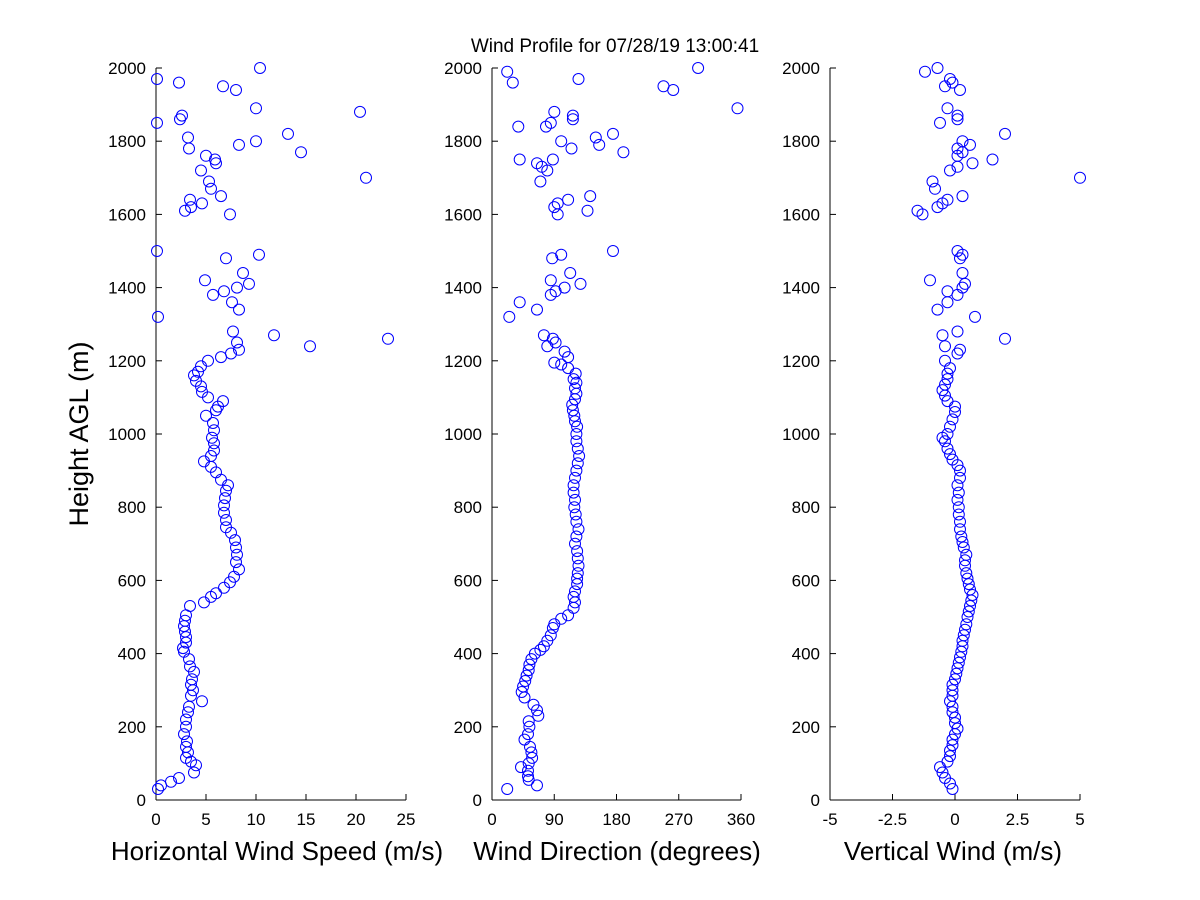 The image size is (1200, 900). What do you see at coordinates (806, 507) in the screenshot?
I see `y-tick-label: 800` at bounding box center [806, 507].